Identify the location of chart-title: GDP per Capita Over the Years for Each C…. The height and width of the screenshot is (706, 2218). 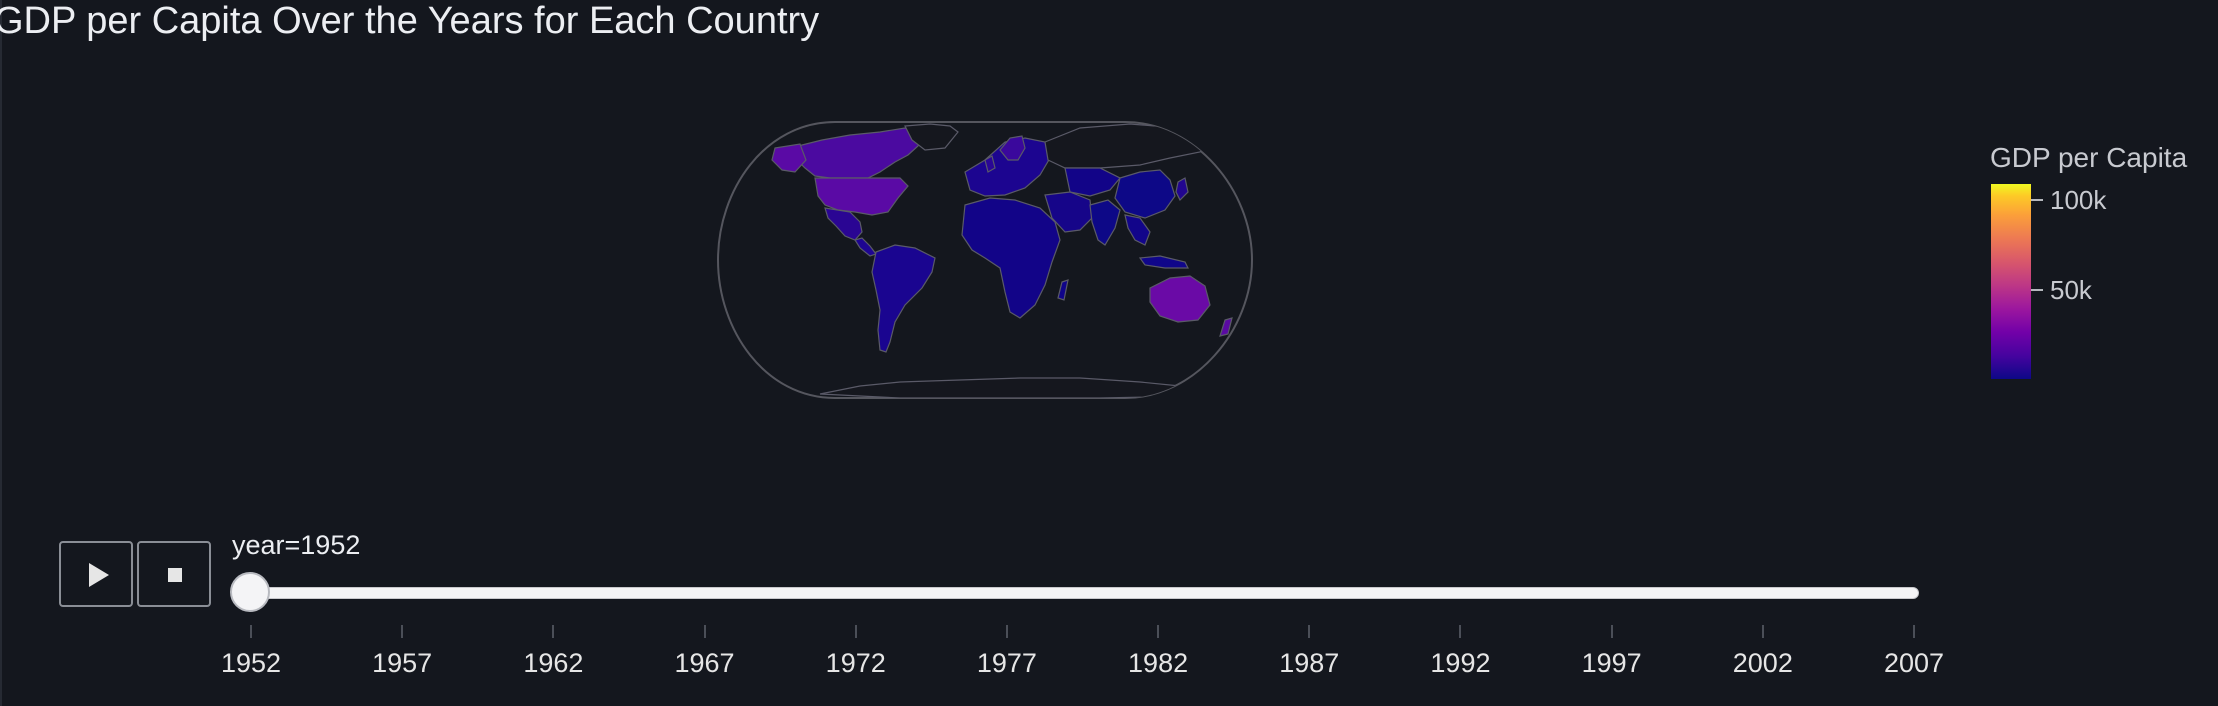
(410, 21).